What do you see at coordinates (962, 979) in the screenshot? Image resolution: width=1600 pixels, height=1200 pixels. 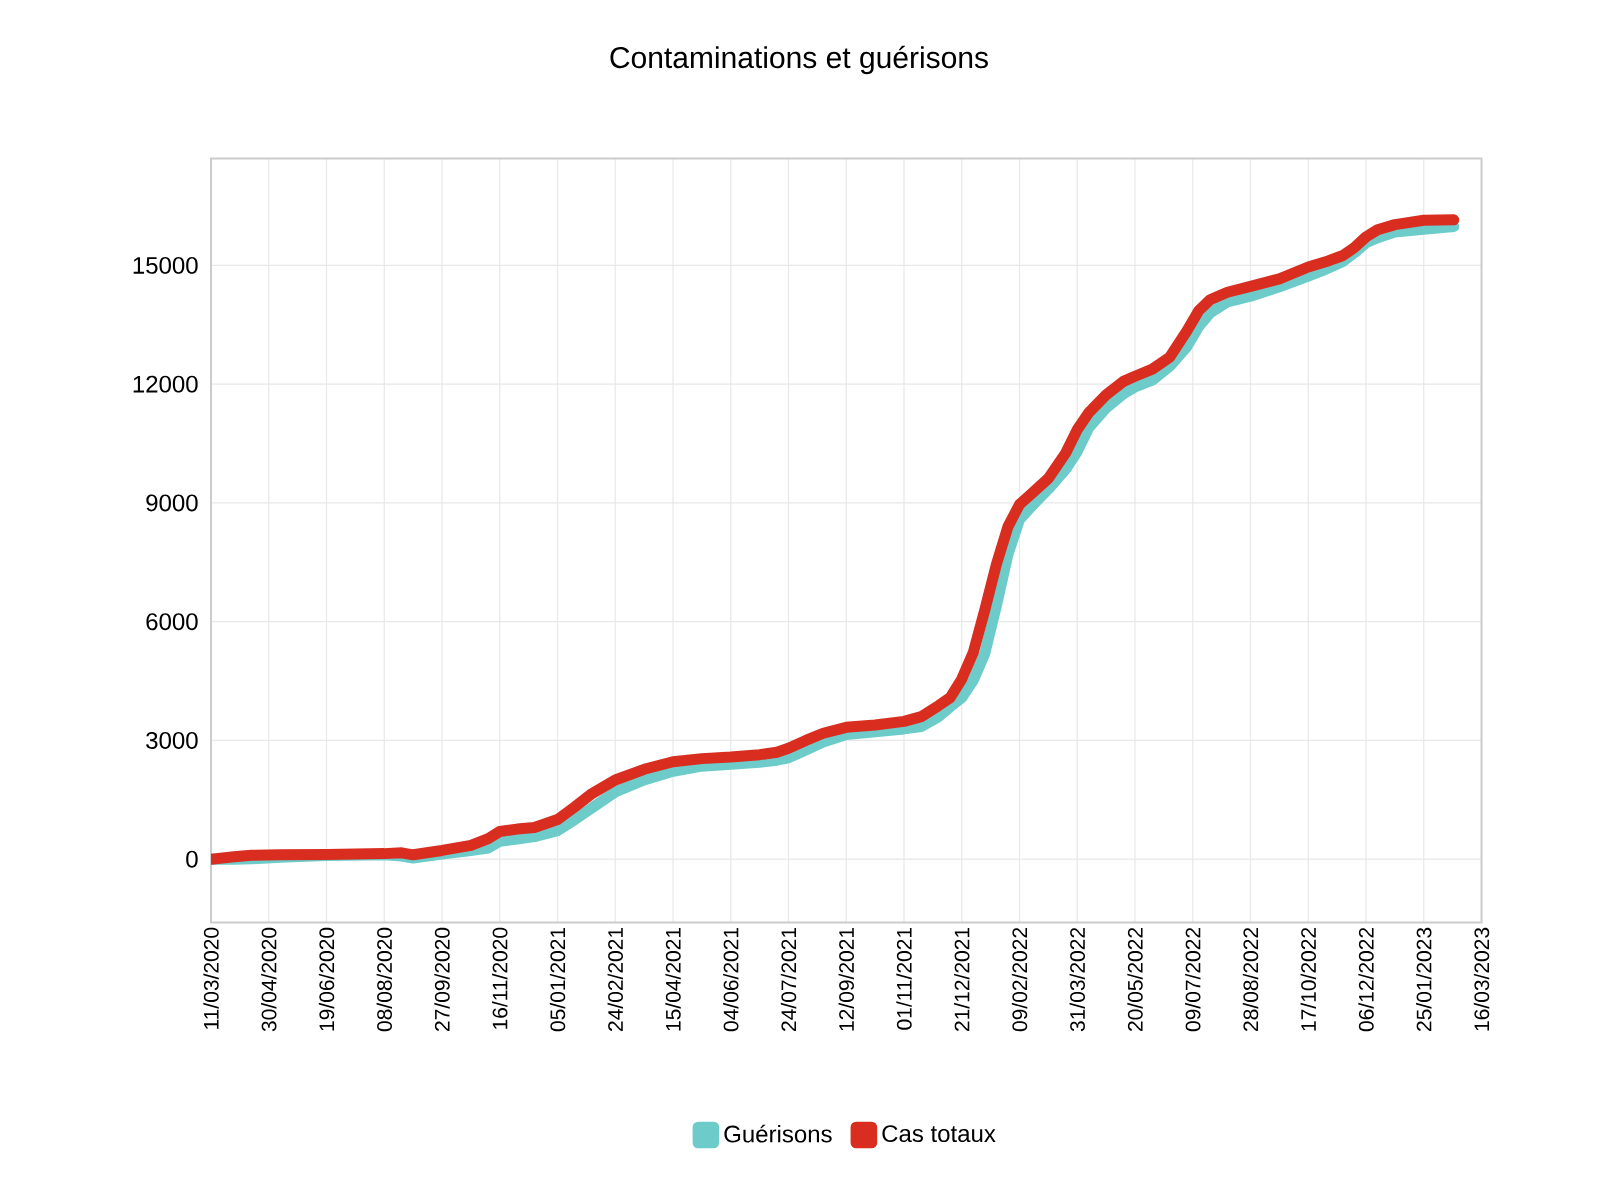 I see `x-tick-label: 21/12/2021` at bounding box center [962, 979].